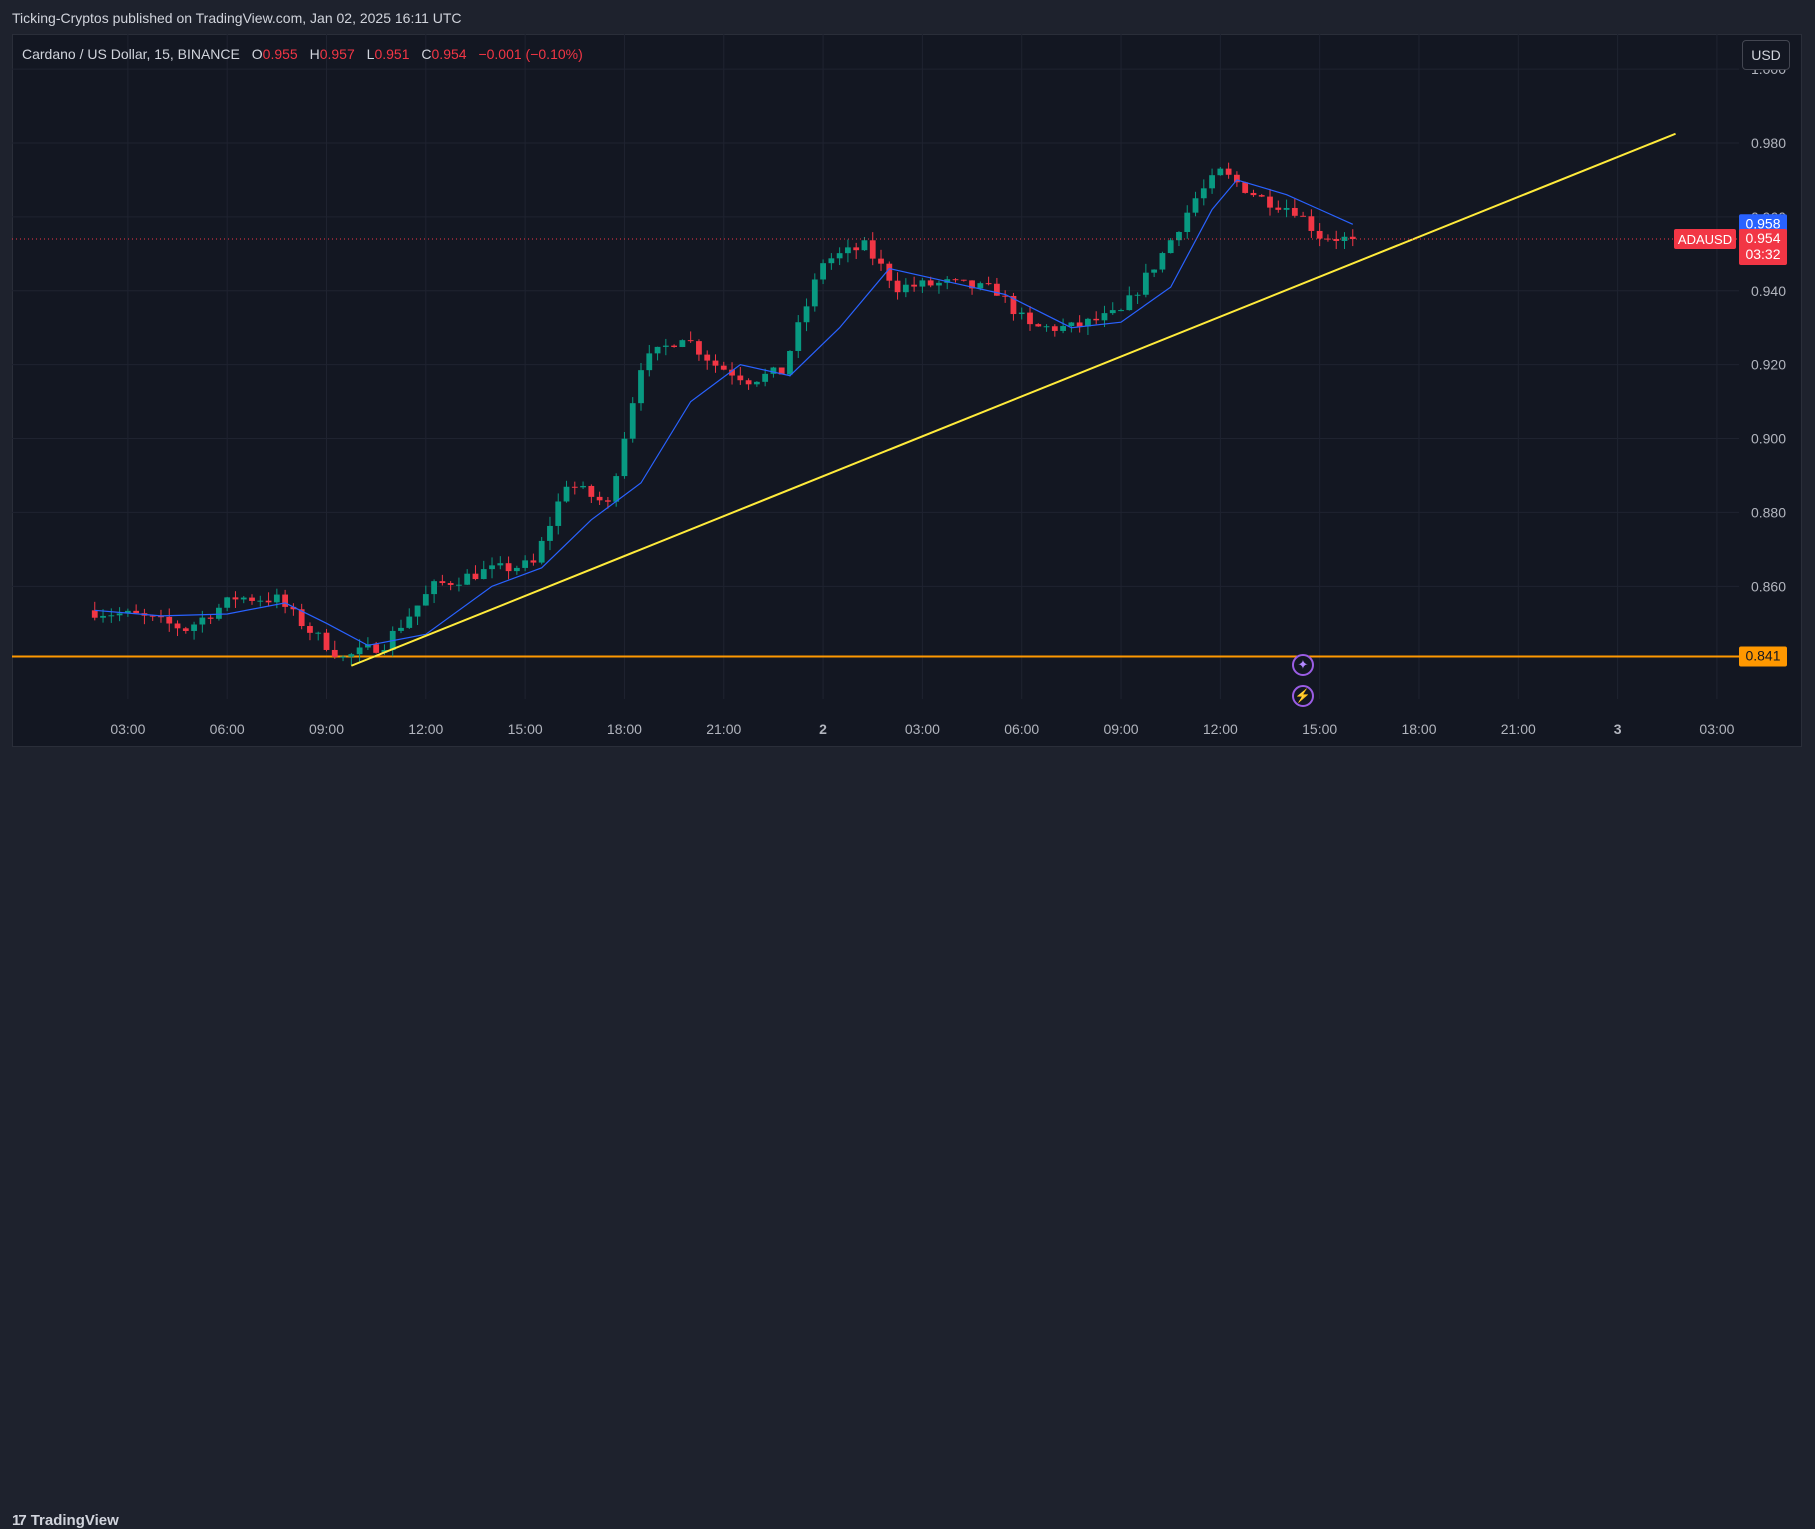  I want to click on legend-open-label: O, so click(257, 54).